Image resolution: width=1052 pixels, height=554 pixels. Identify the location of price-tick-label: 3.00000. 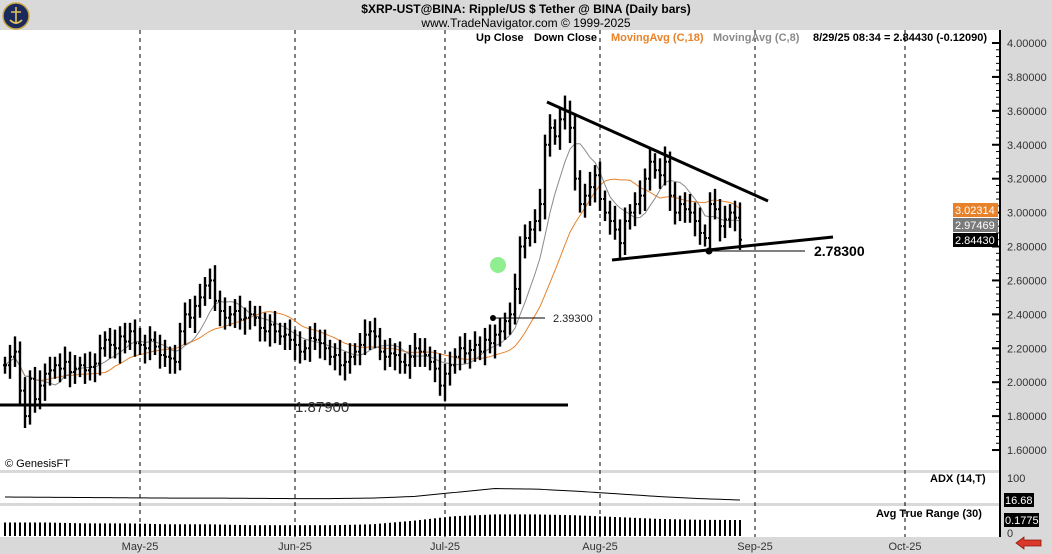
(1027, 214).